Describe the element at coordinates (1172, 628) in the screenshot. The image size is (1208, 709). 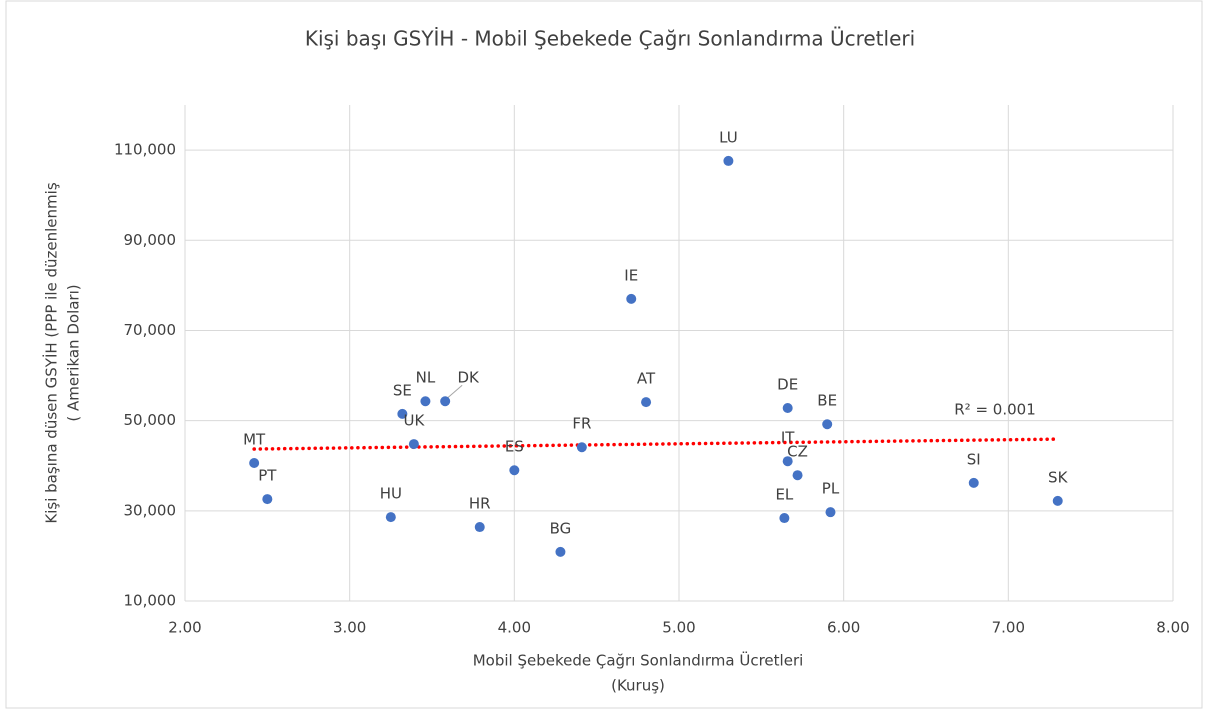
I see `x-tick-label: 8.00` at that location.